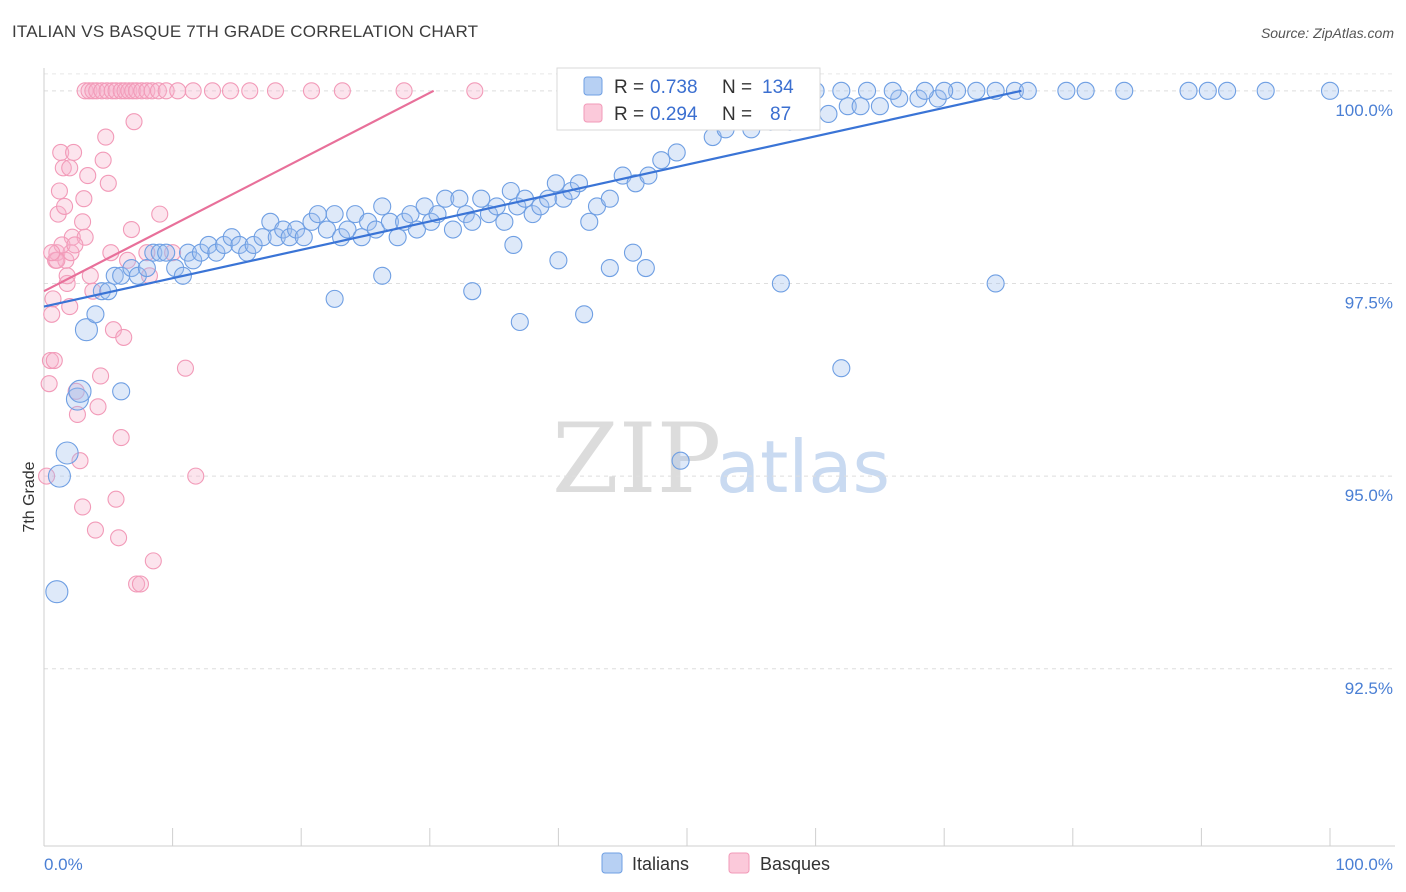  What do you see at coordinates (1369, 495) in the screenshot?
I see `y-tick-label: 95.0%` at bounding box center [1369, 495].